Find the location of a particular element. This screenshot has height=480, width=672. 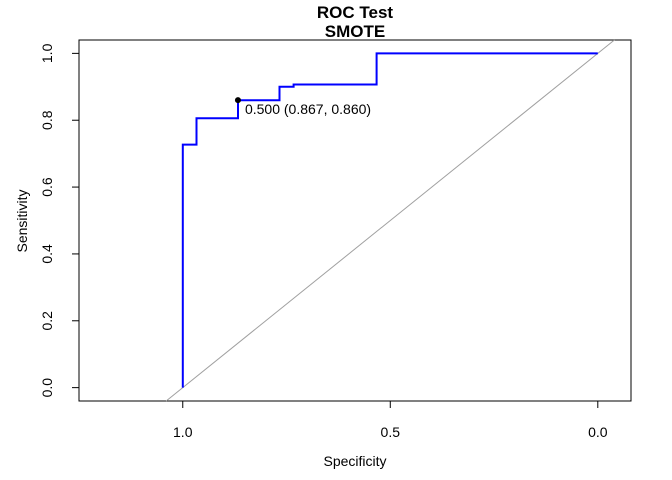

y-tick-label: 0.8 is located at coordinates (47, 120).